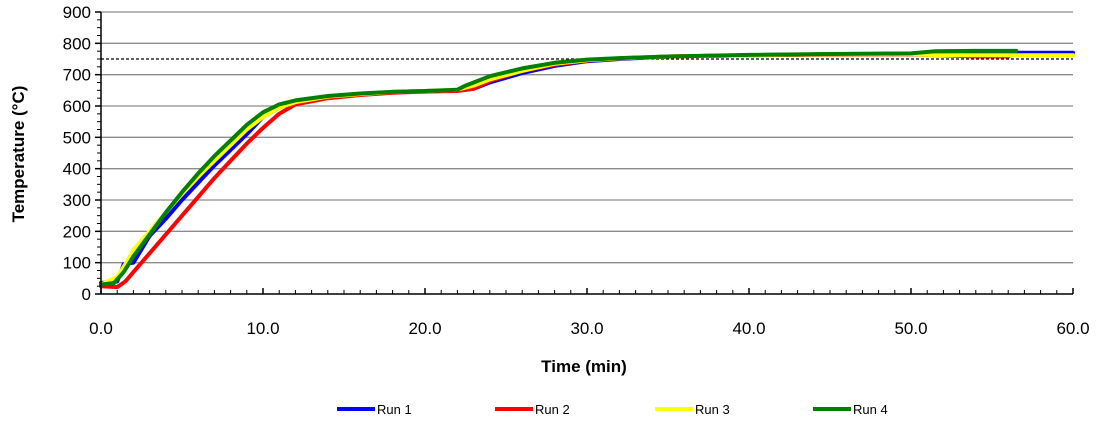 The image size is (1101, 425). What do you see at coordinates (77, 12) in the screenshot?
I see `y-tick-label: 900` at bounding box center [77, 12].